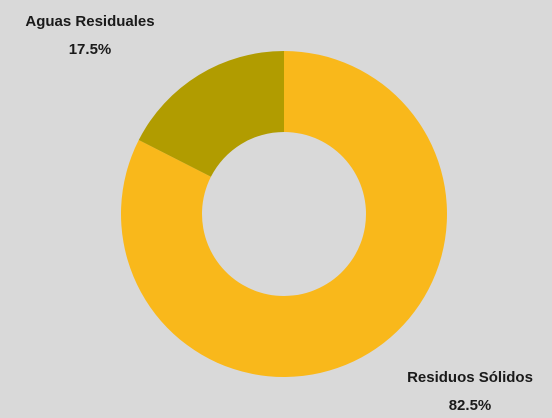  Describe the element at coordinates (470, 377) in the screenshot. I see `slice-label: Residuos Sólidos` at that location.